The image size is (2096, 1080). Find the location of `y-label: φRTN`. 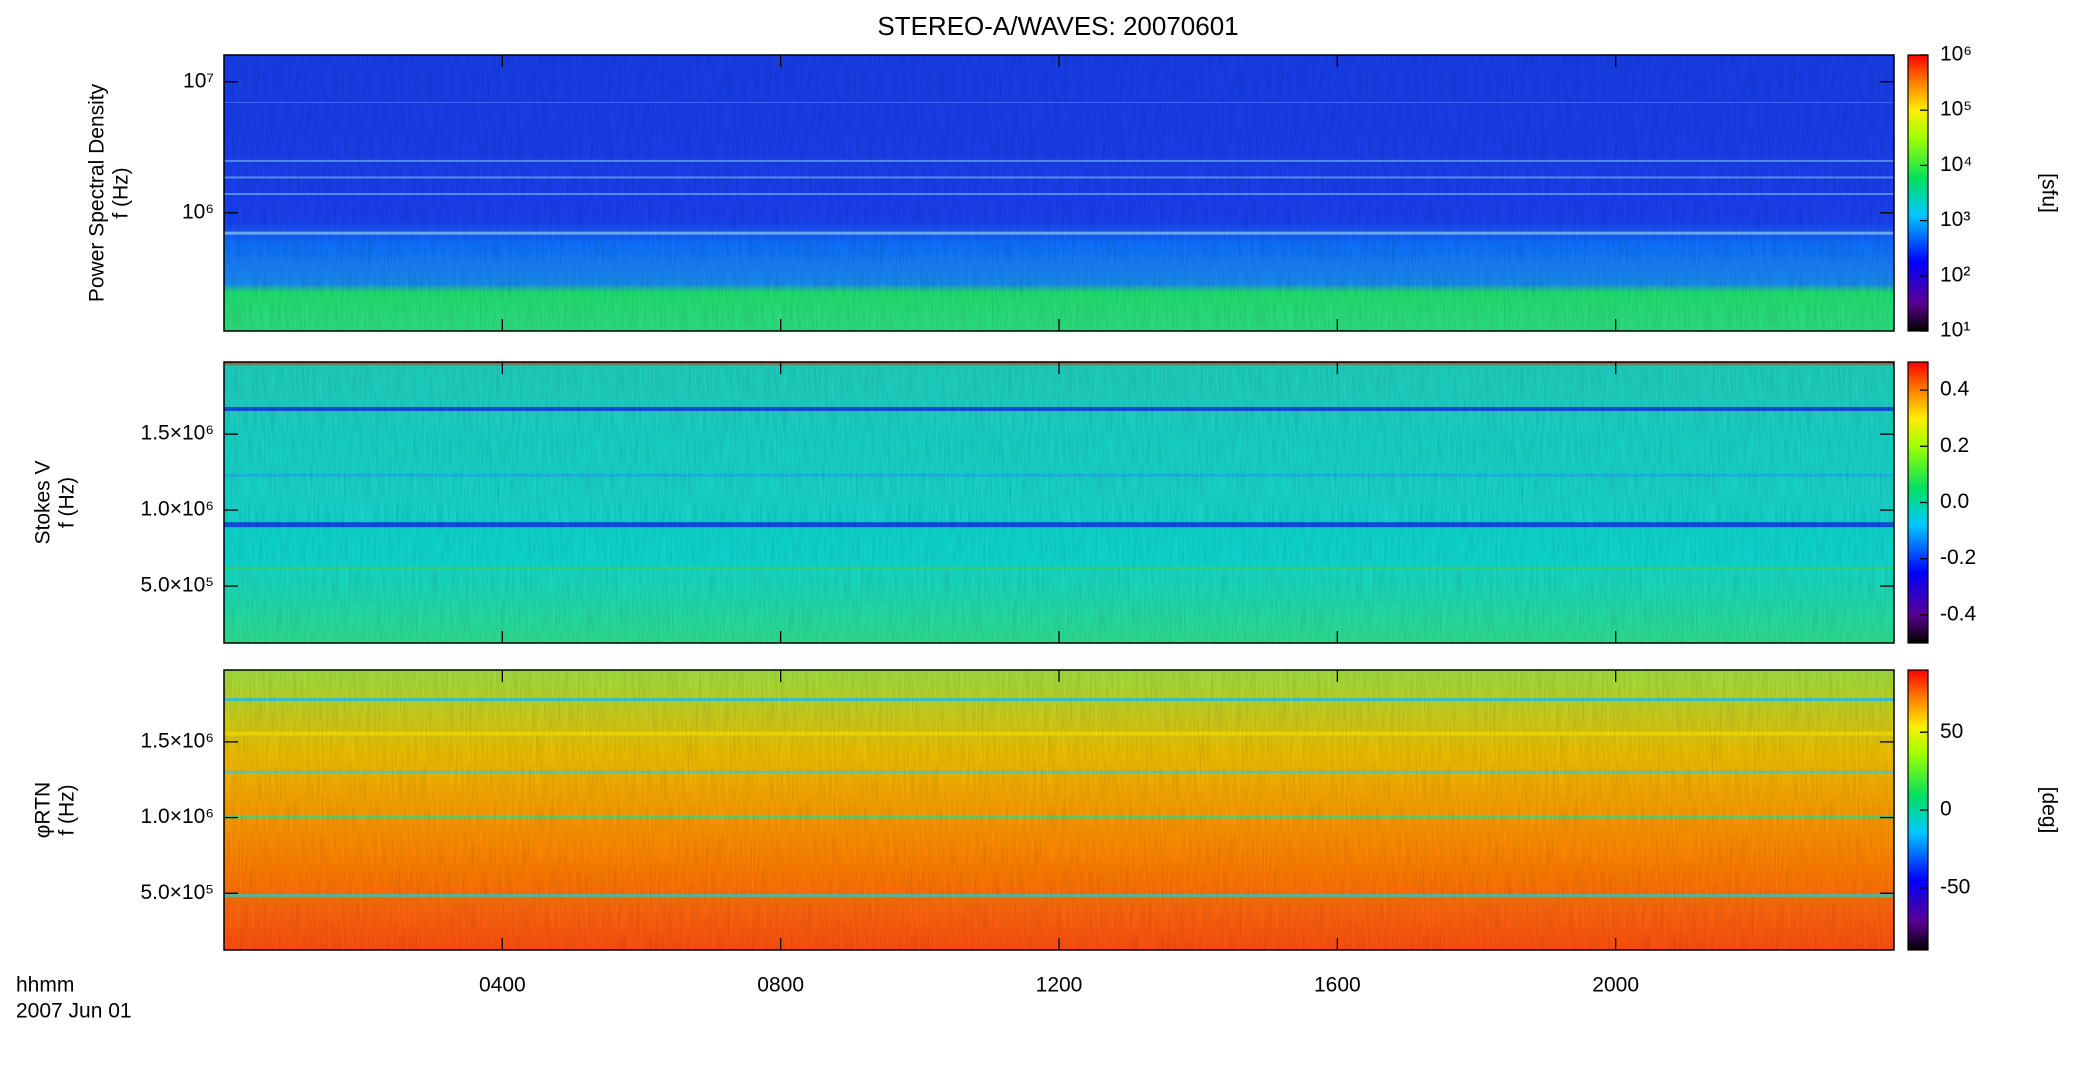

y-label: φRTN is located at coordinates (43, 810).